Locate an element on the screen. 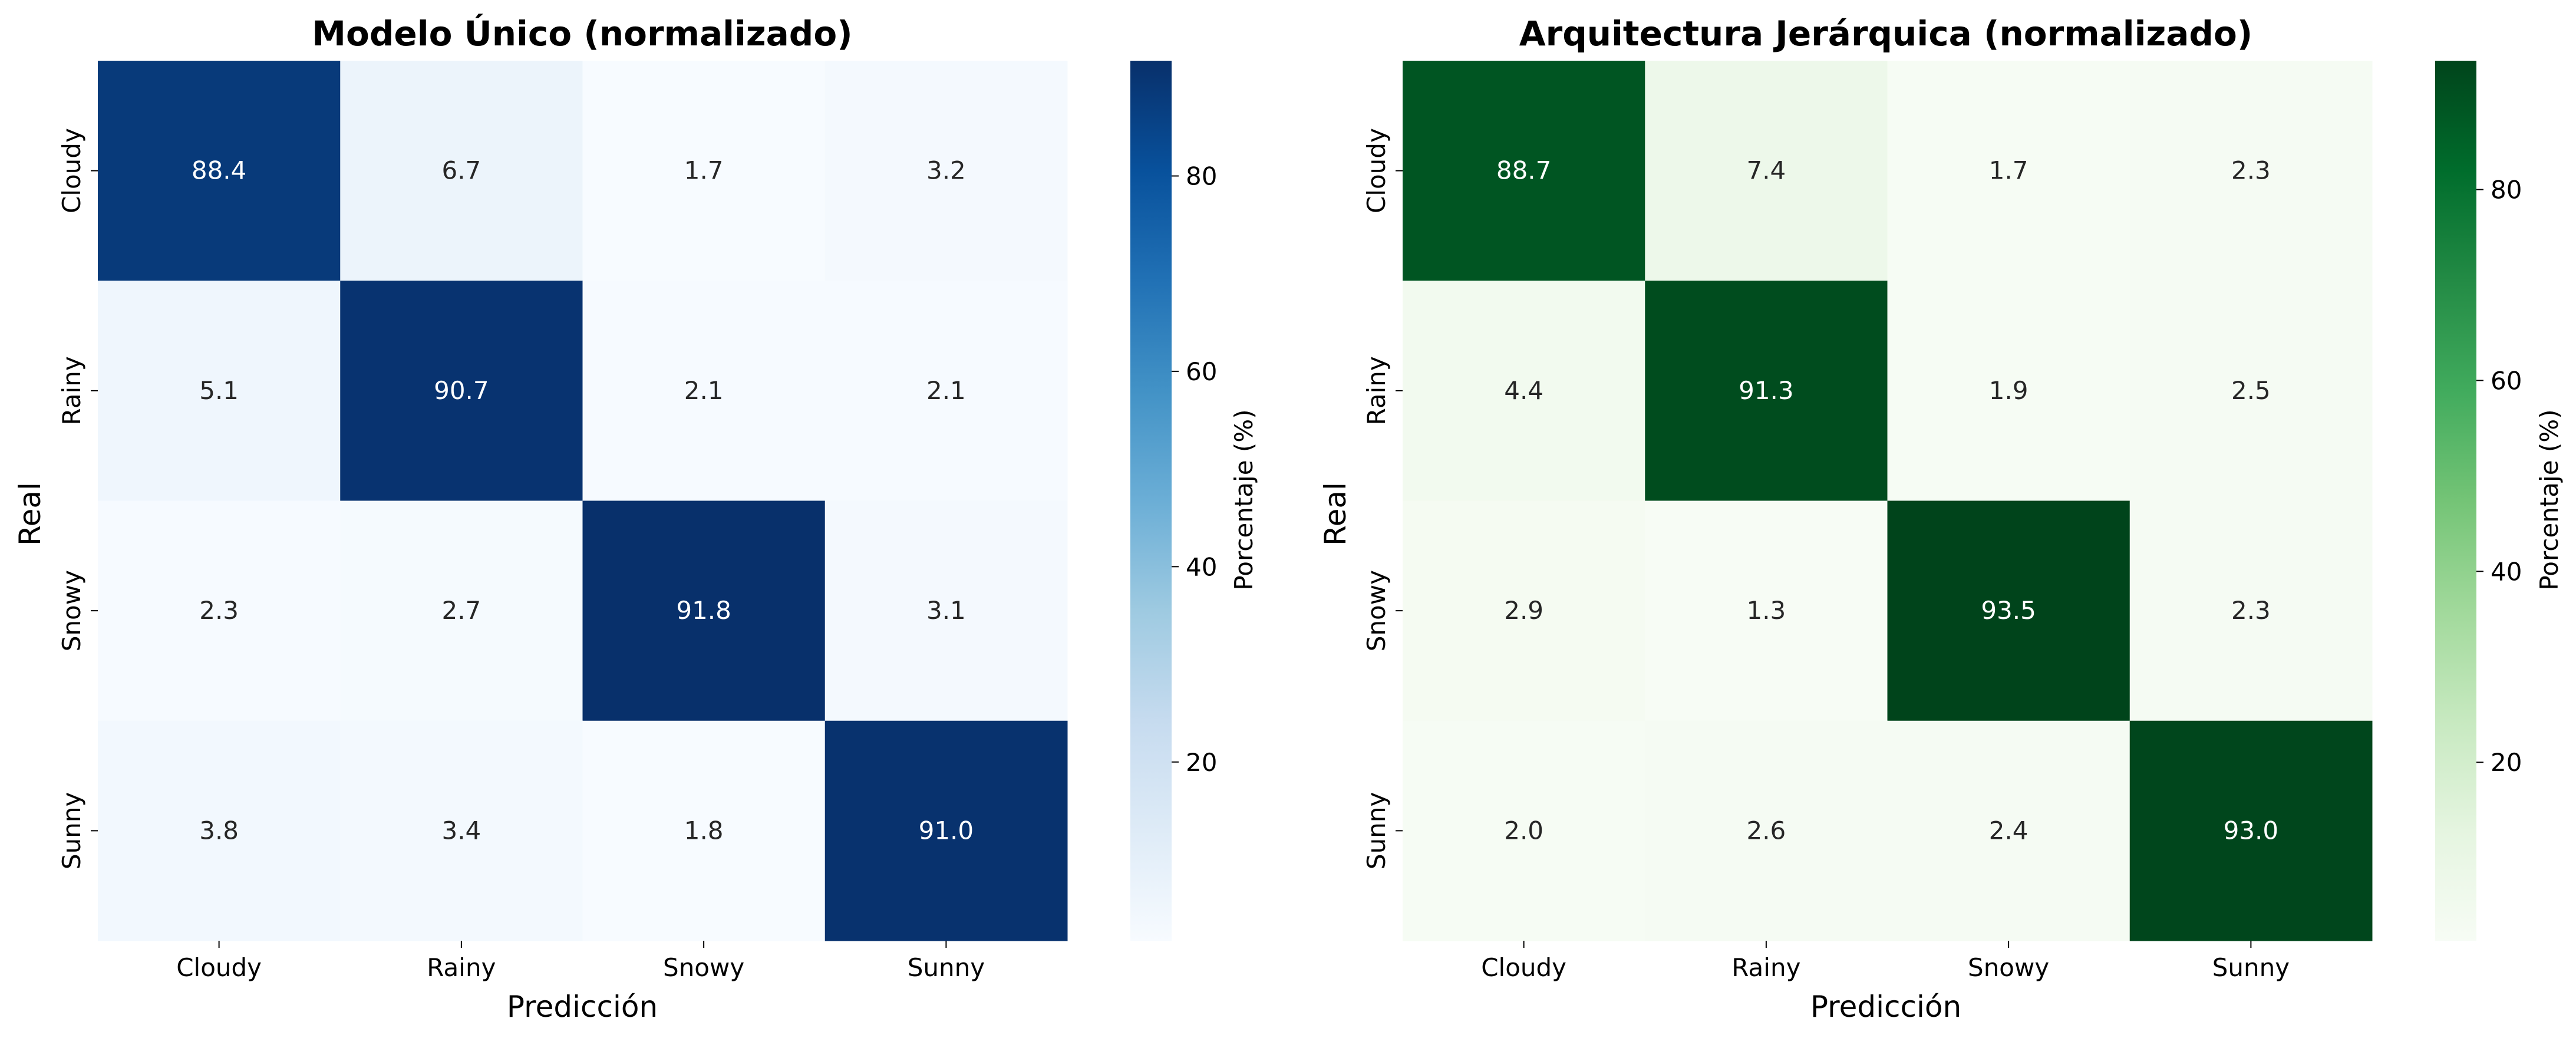  cell-value-label: 5.1 is located at coordinates (219, 391).